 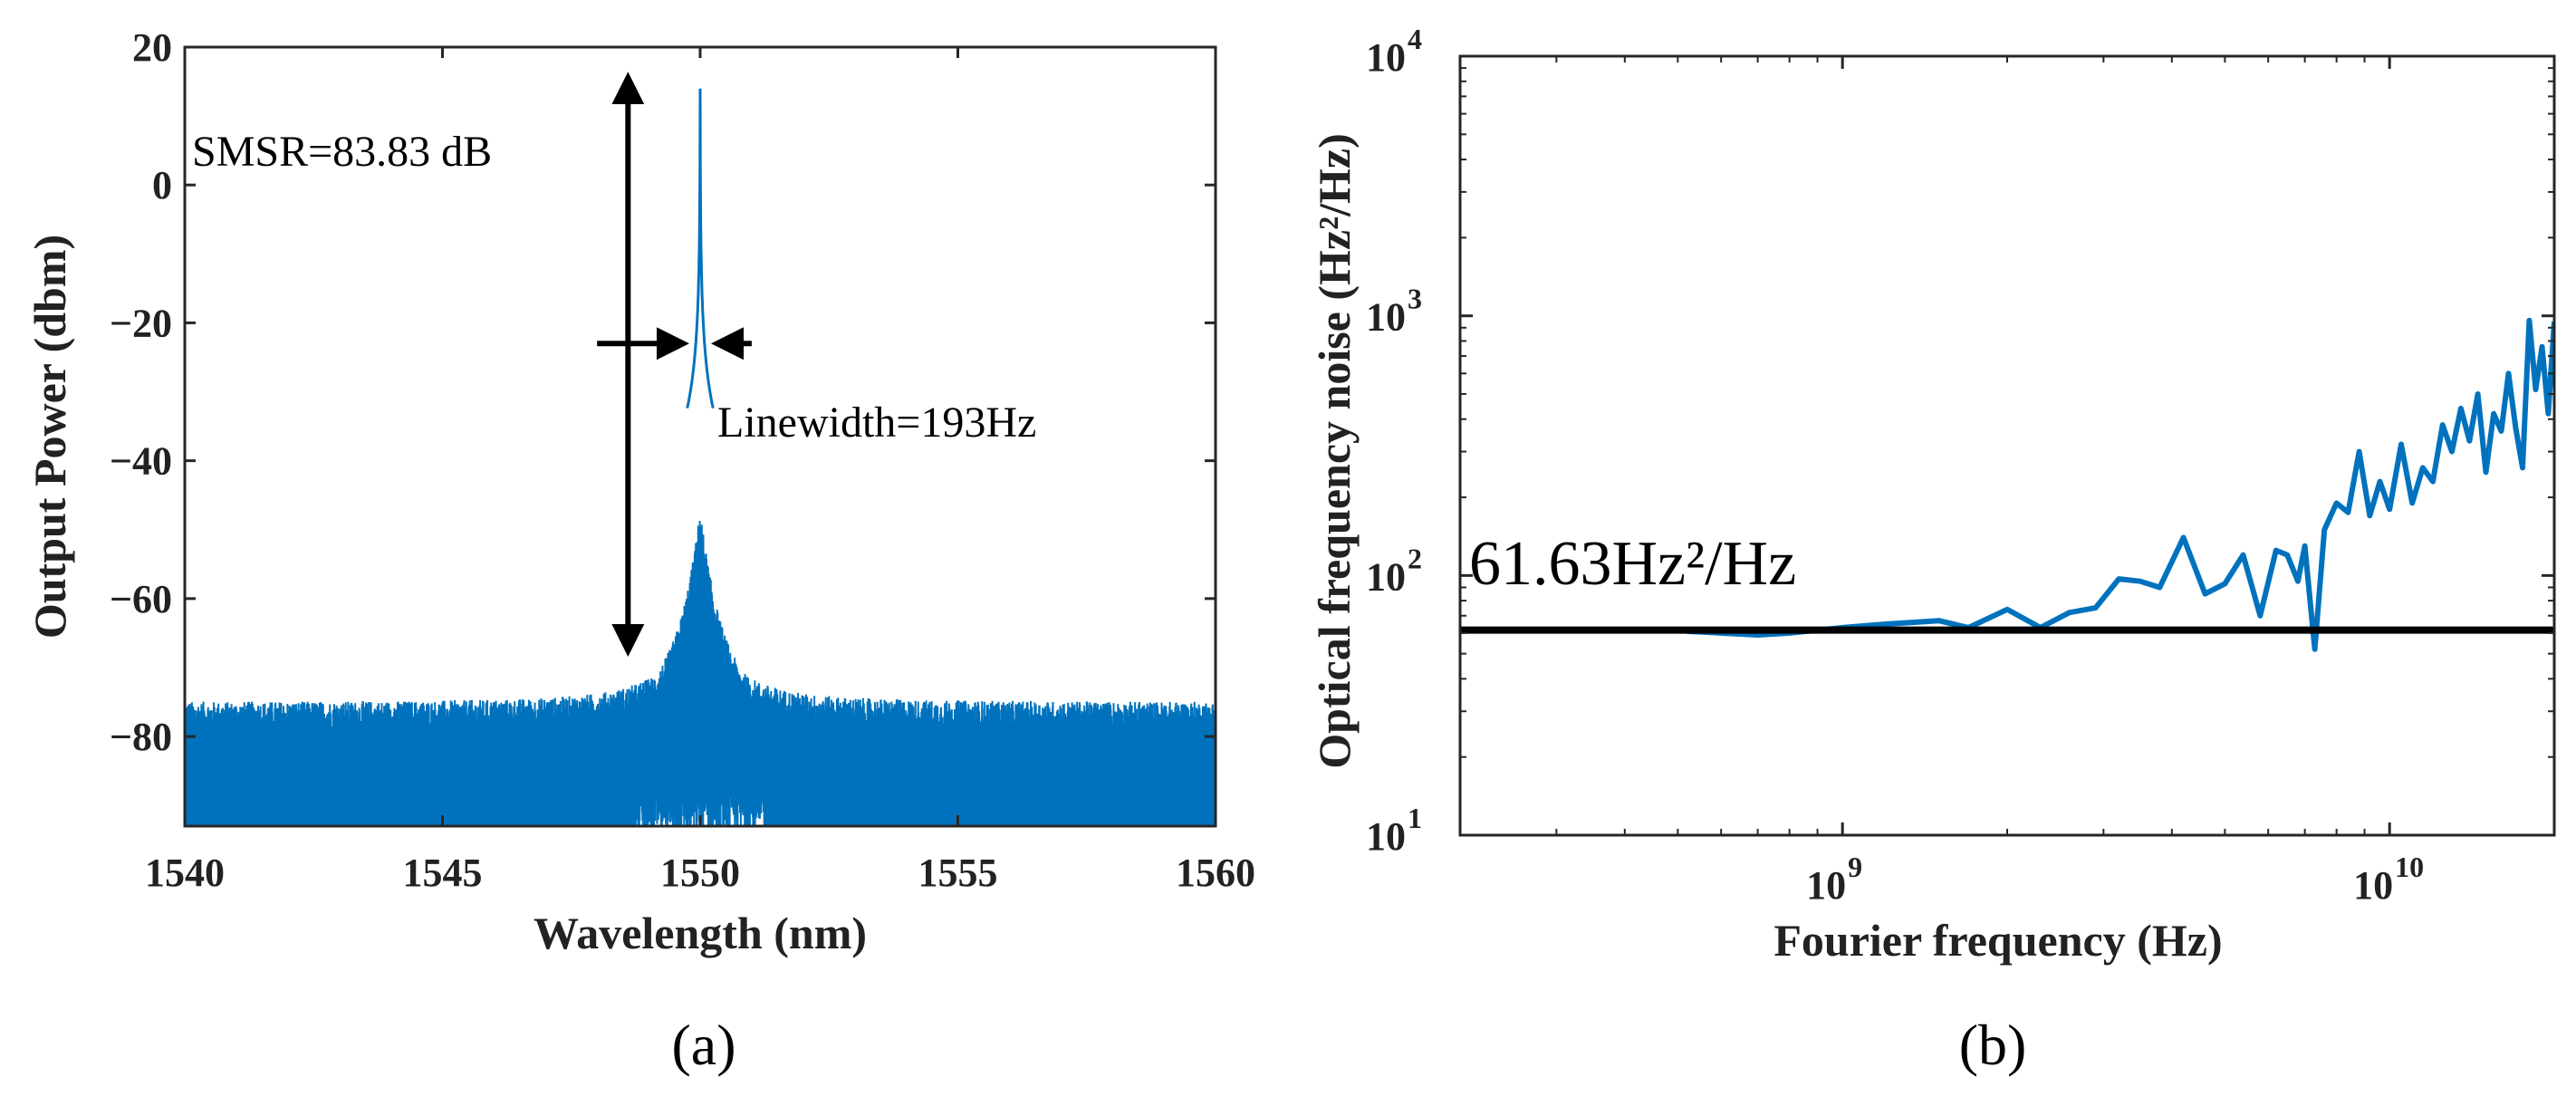 What do you see at coordinates (700, 933) in the screenshot?
I see `x-axis-label-a: Wavelength (nm)` at bounding box center [700, 933].